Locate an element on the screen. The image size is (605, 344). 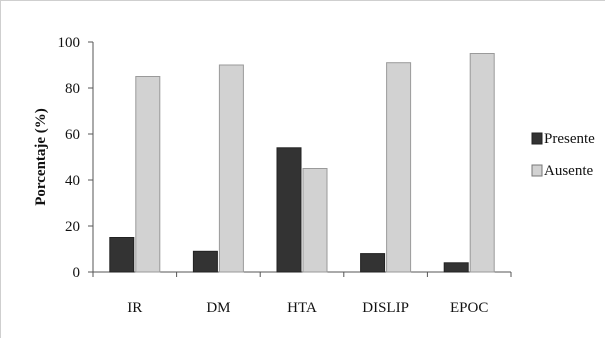
bar-ausente-dislip is located at coordinates (399, 167).